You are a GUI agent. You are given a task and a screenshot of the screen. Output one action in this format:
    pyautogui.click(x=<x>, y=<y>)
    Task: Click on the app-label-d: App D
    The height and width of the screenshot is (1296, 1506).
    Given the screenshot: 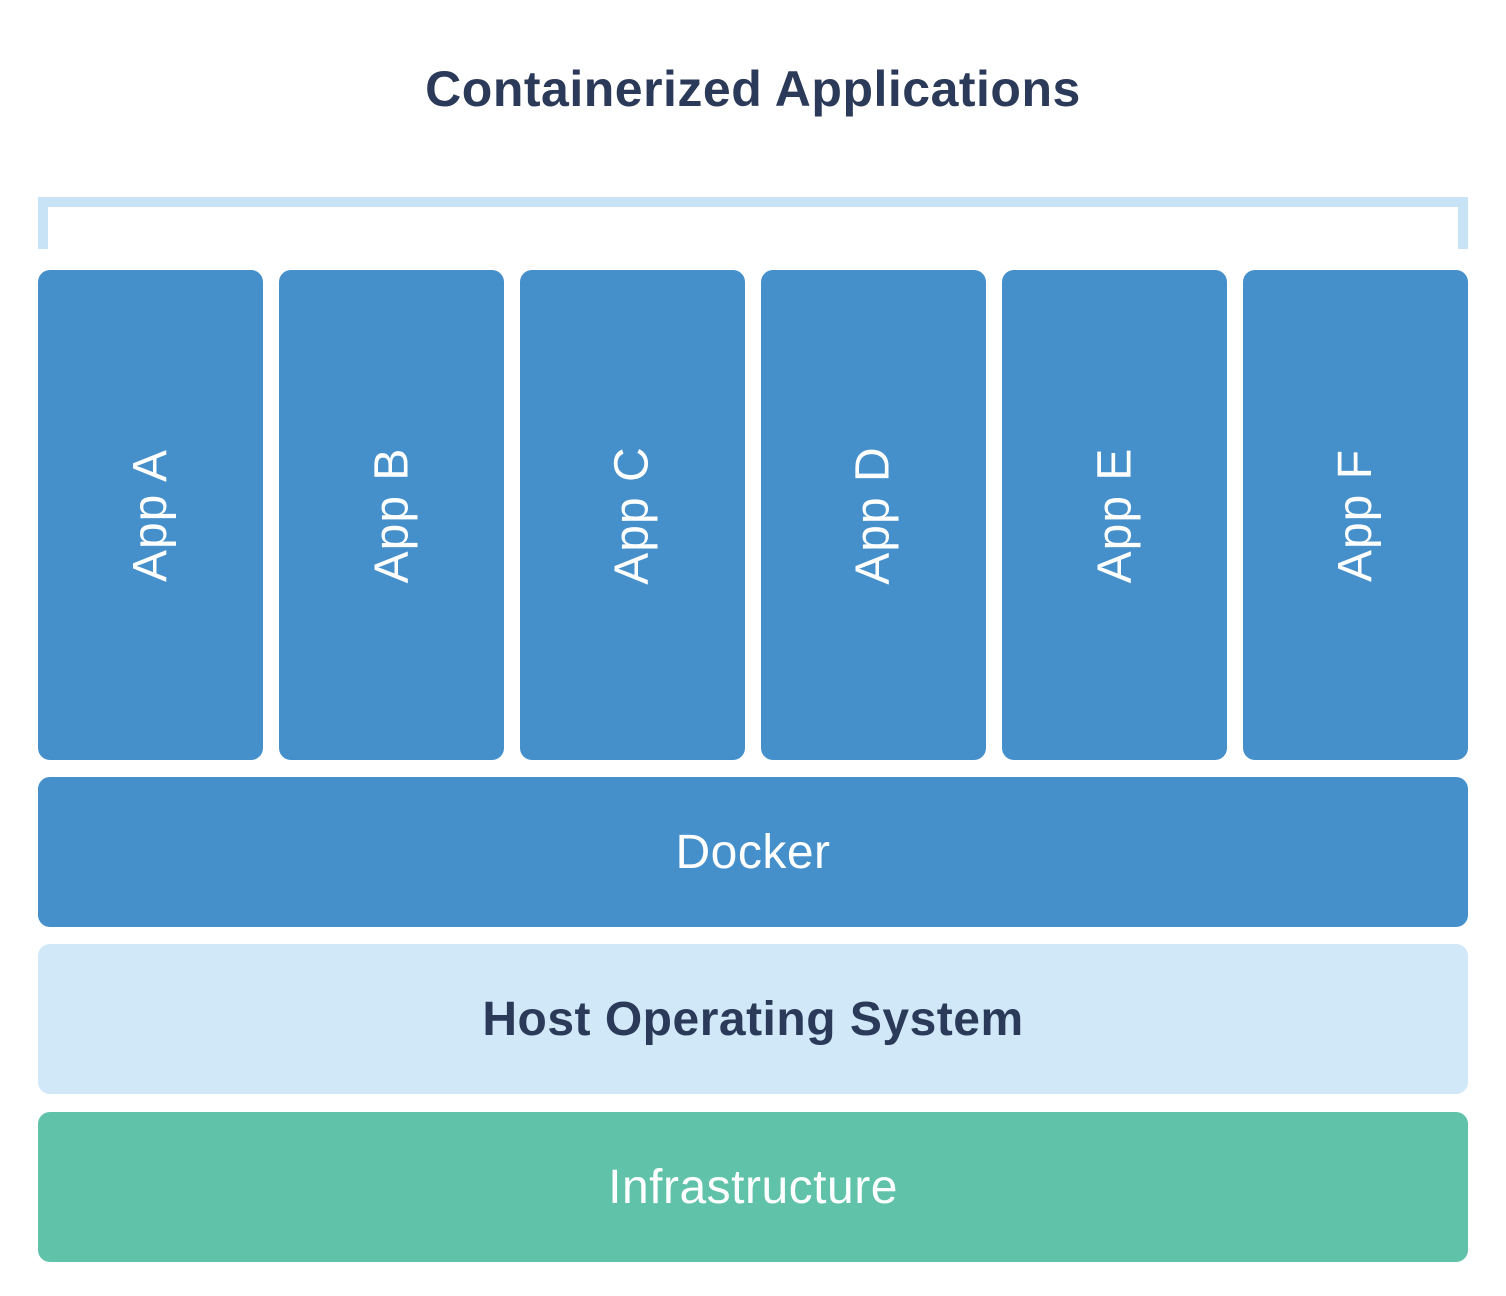 What is the action you would take?
    pyautogui.click(x=873, y=515)
    